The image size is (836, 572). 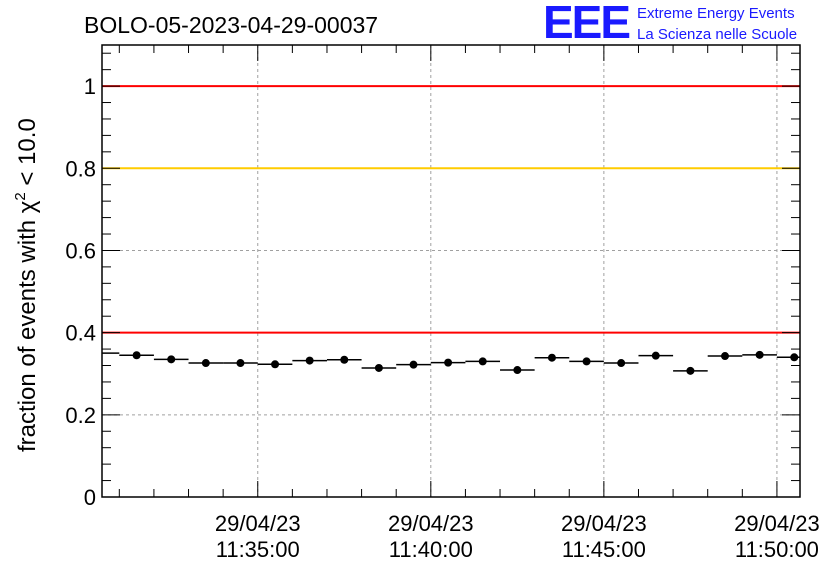 I want to click on y-axis-label: fraction of events with χ2 < 10.0, so click(x=26, y=285).